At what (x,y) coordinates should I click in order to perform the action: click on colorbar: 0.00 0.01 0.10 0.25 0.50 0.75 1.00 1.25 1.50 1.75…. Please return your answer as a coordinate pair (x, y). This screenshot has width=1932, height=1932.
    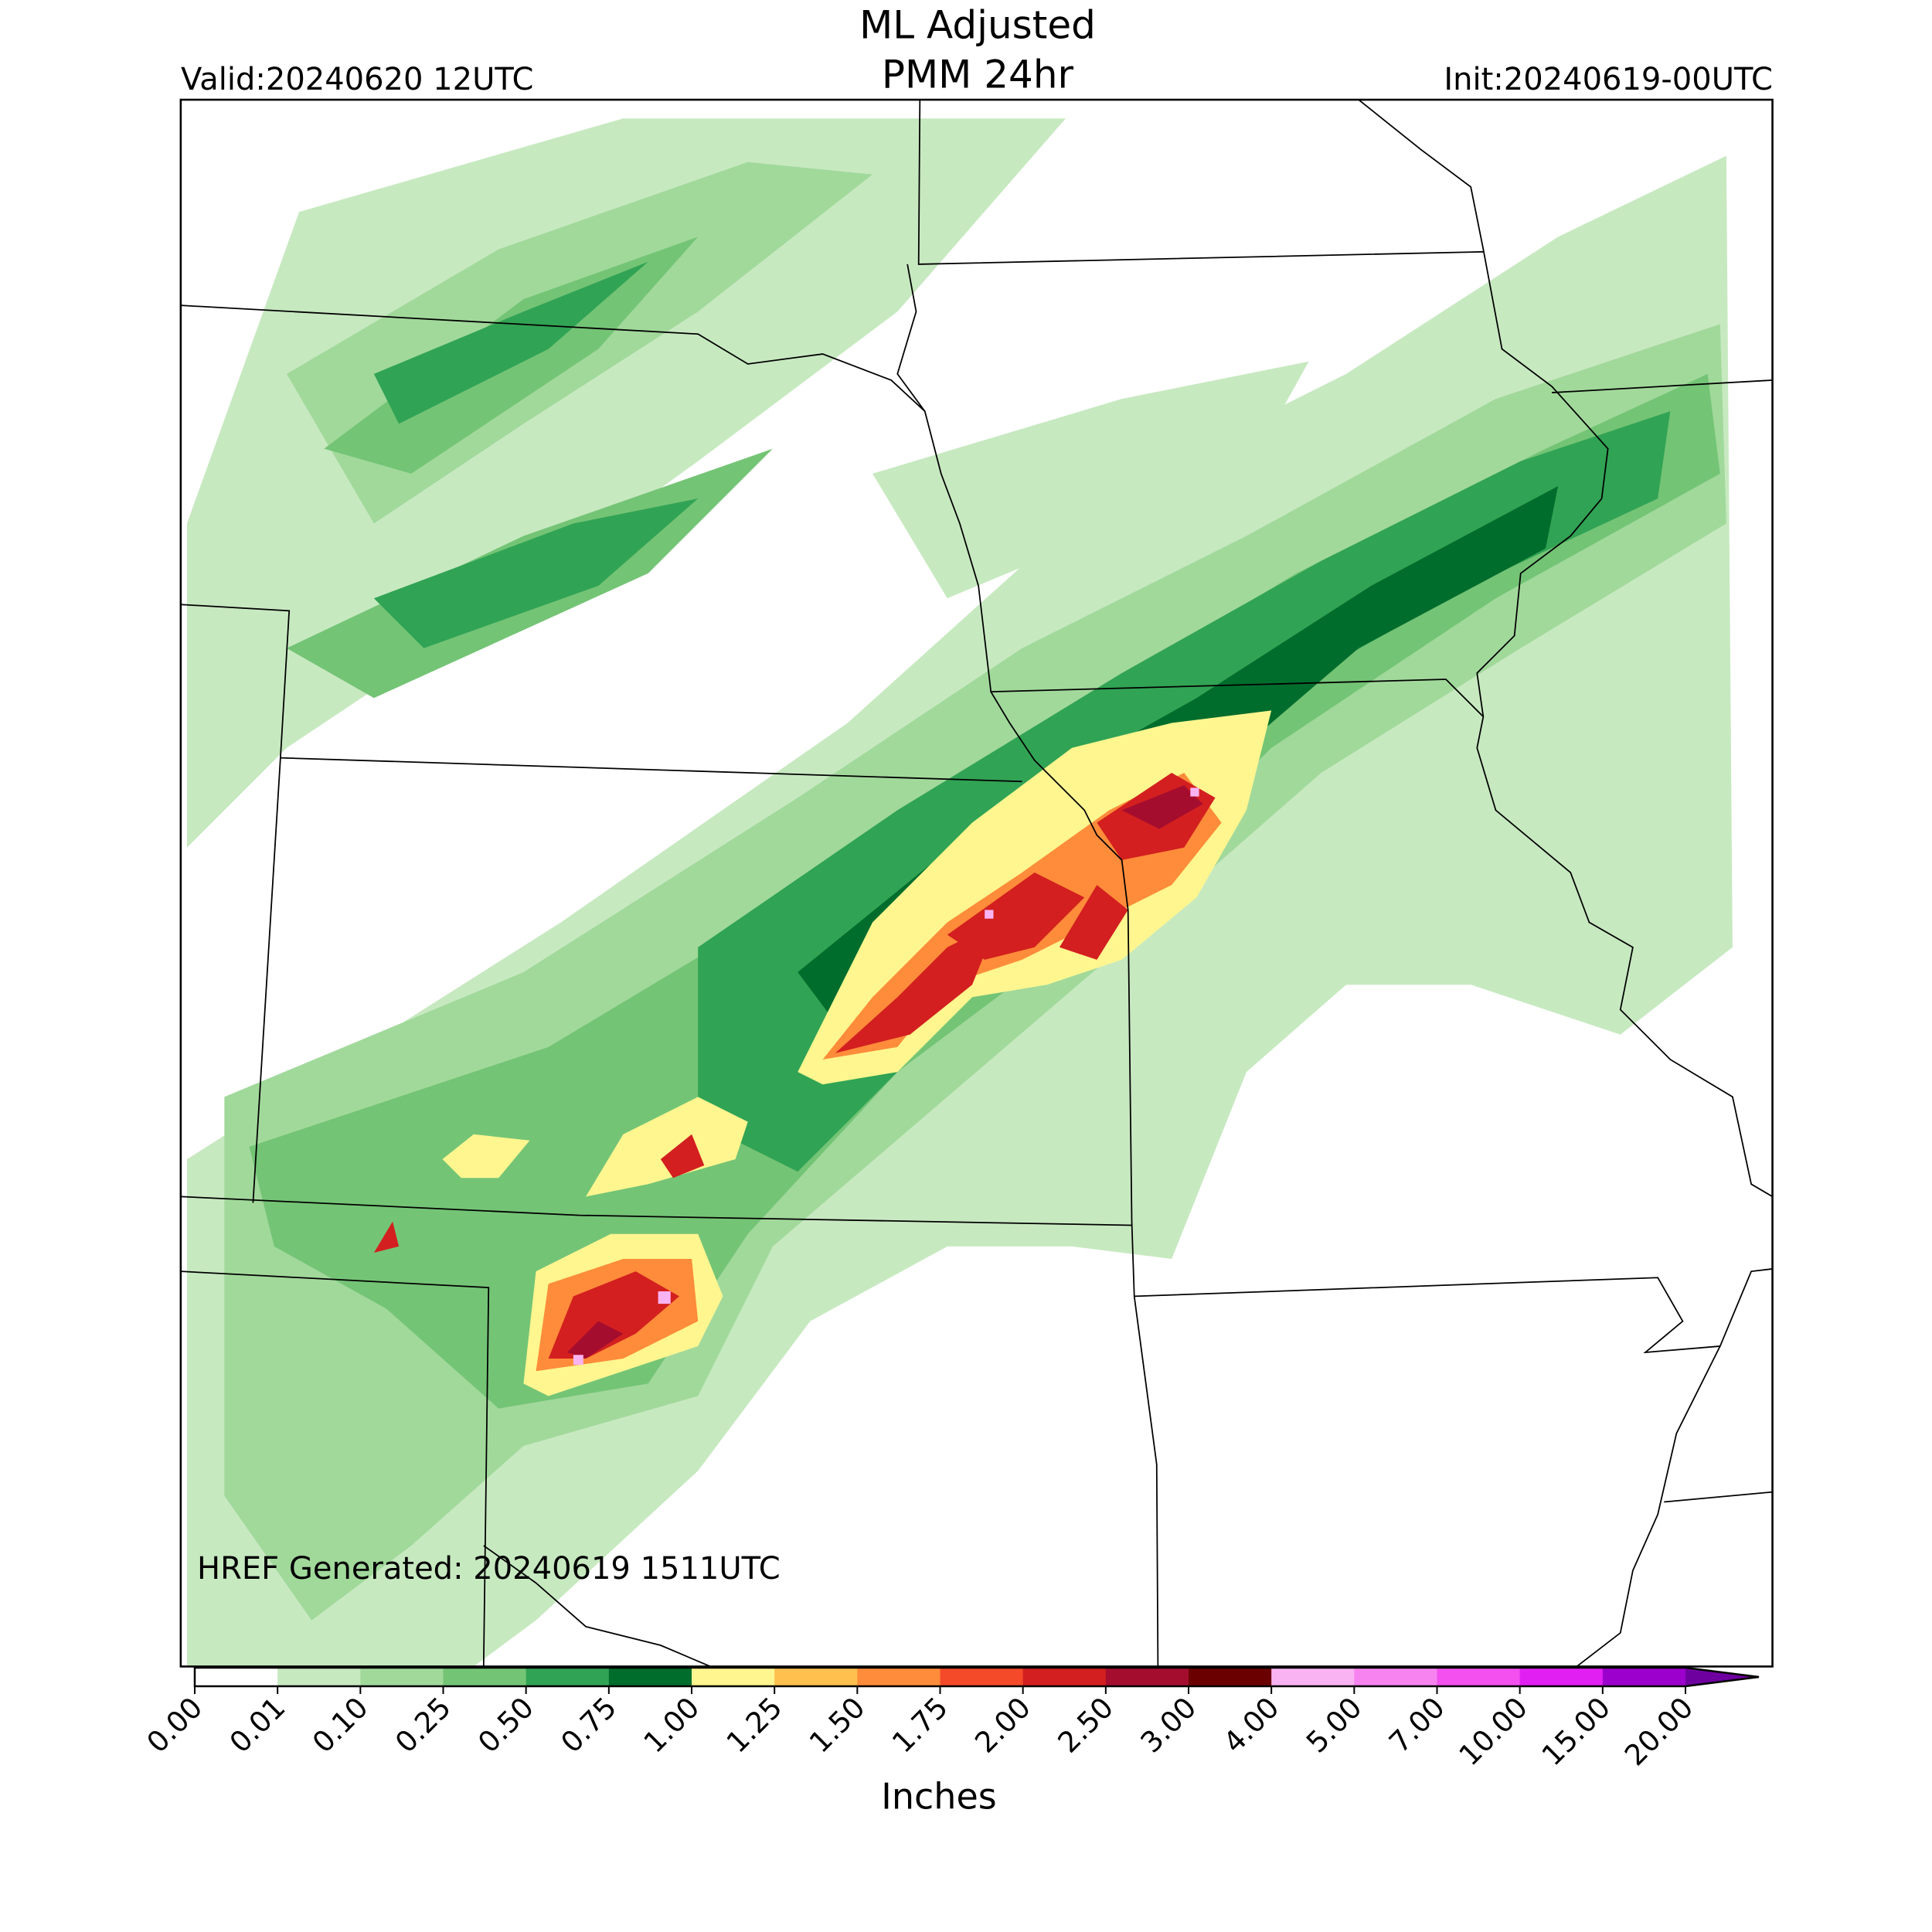
    Looking at the image, I should click on (950, 1719).